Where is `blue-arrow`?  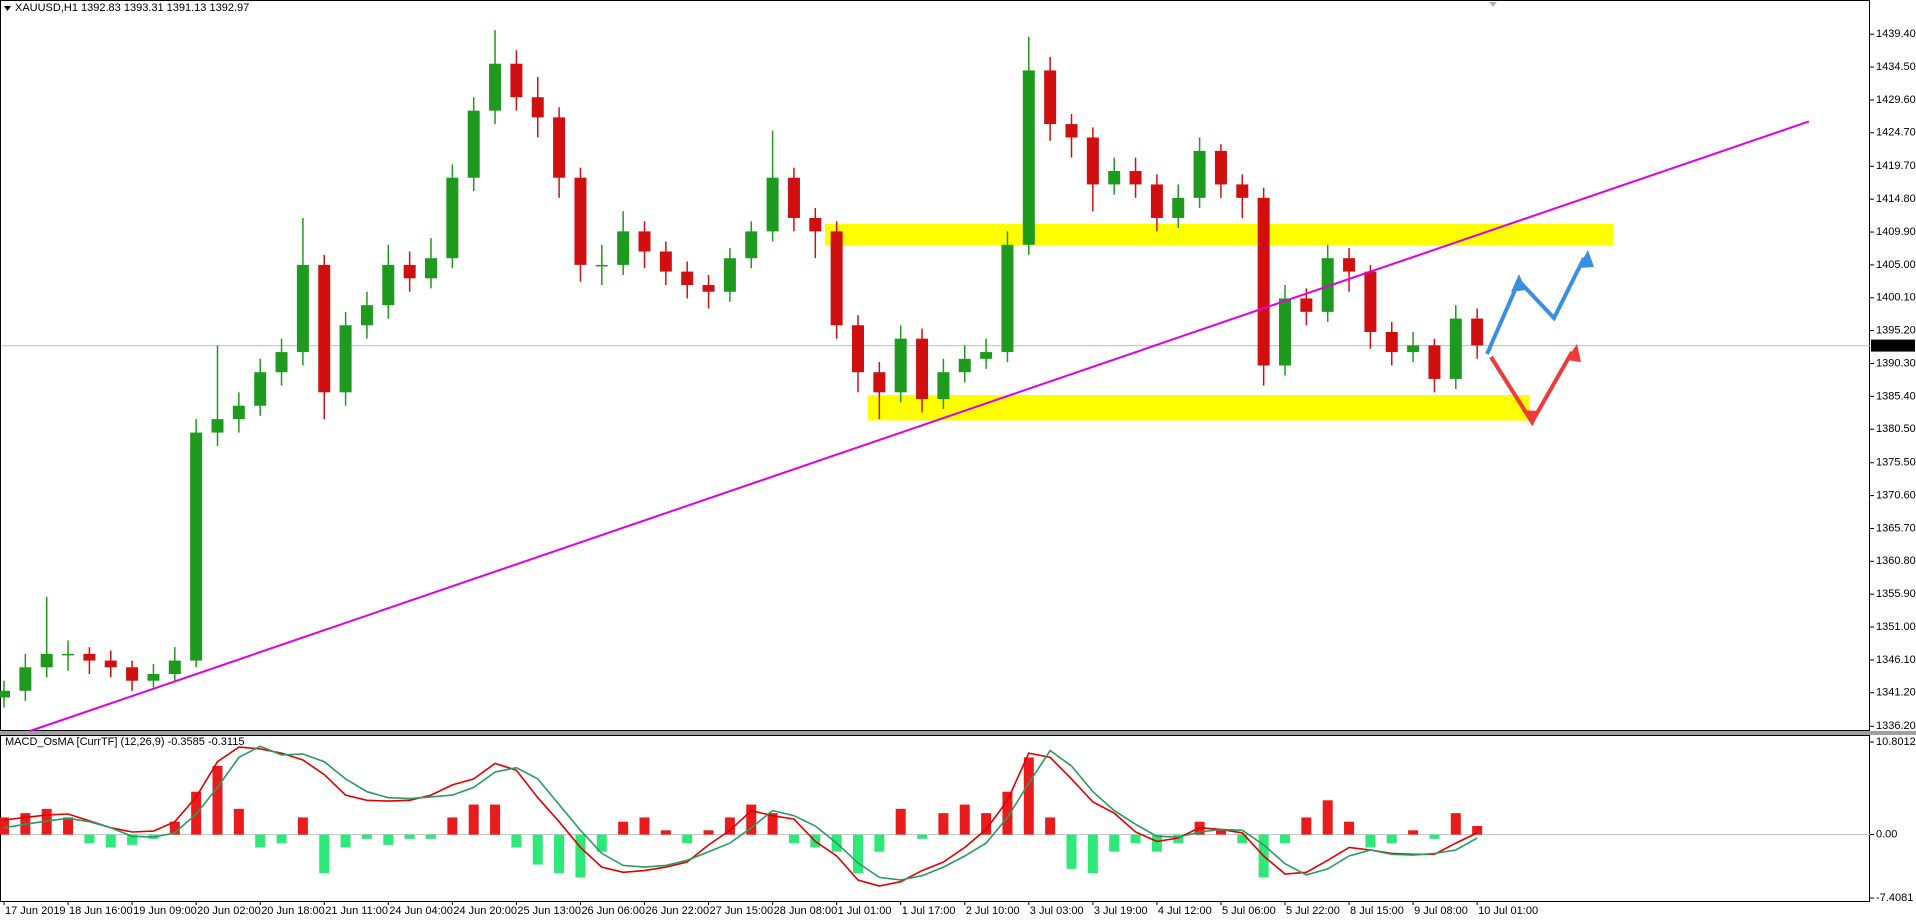
blue-arrow is located at coordinates (1535, 306).